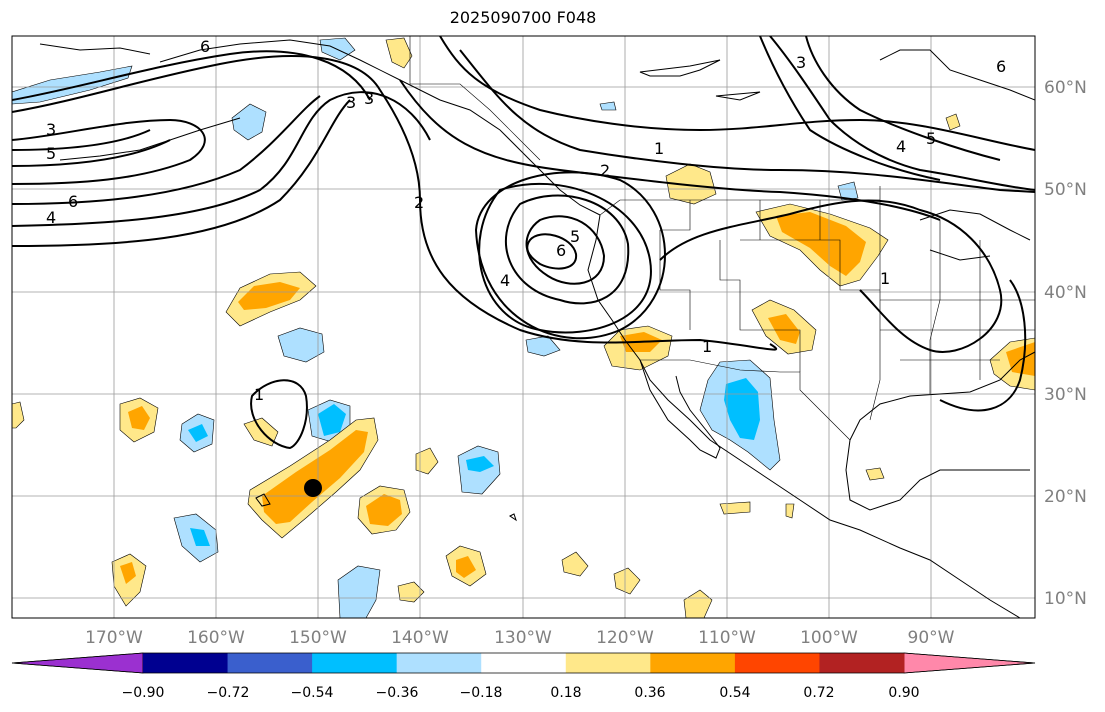 The width and height of the screenshot is (1105, 712). I want to click on colorbar-outline, so click(523, 663).